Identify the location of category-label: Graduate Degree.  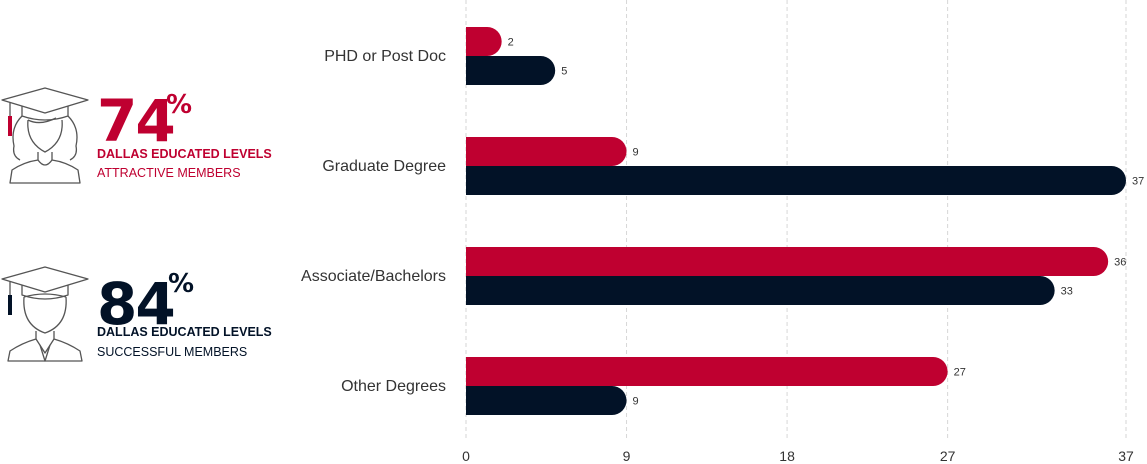
(384, 166).